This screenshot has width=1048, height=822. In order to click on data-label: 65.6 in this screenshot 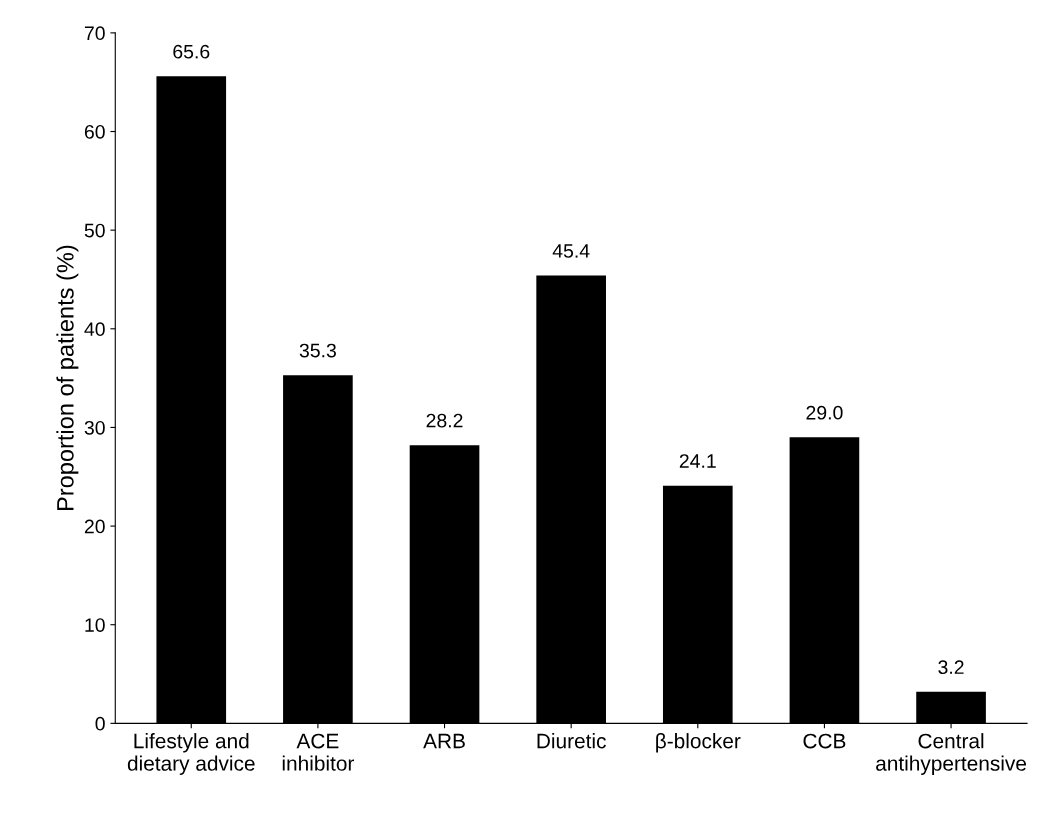, I will do `click(191, 51)`.